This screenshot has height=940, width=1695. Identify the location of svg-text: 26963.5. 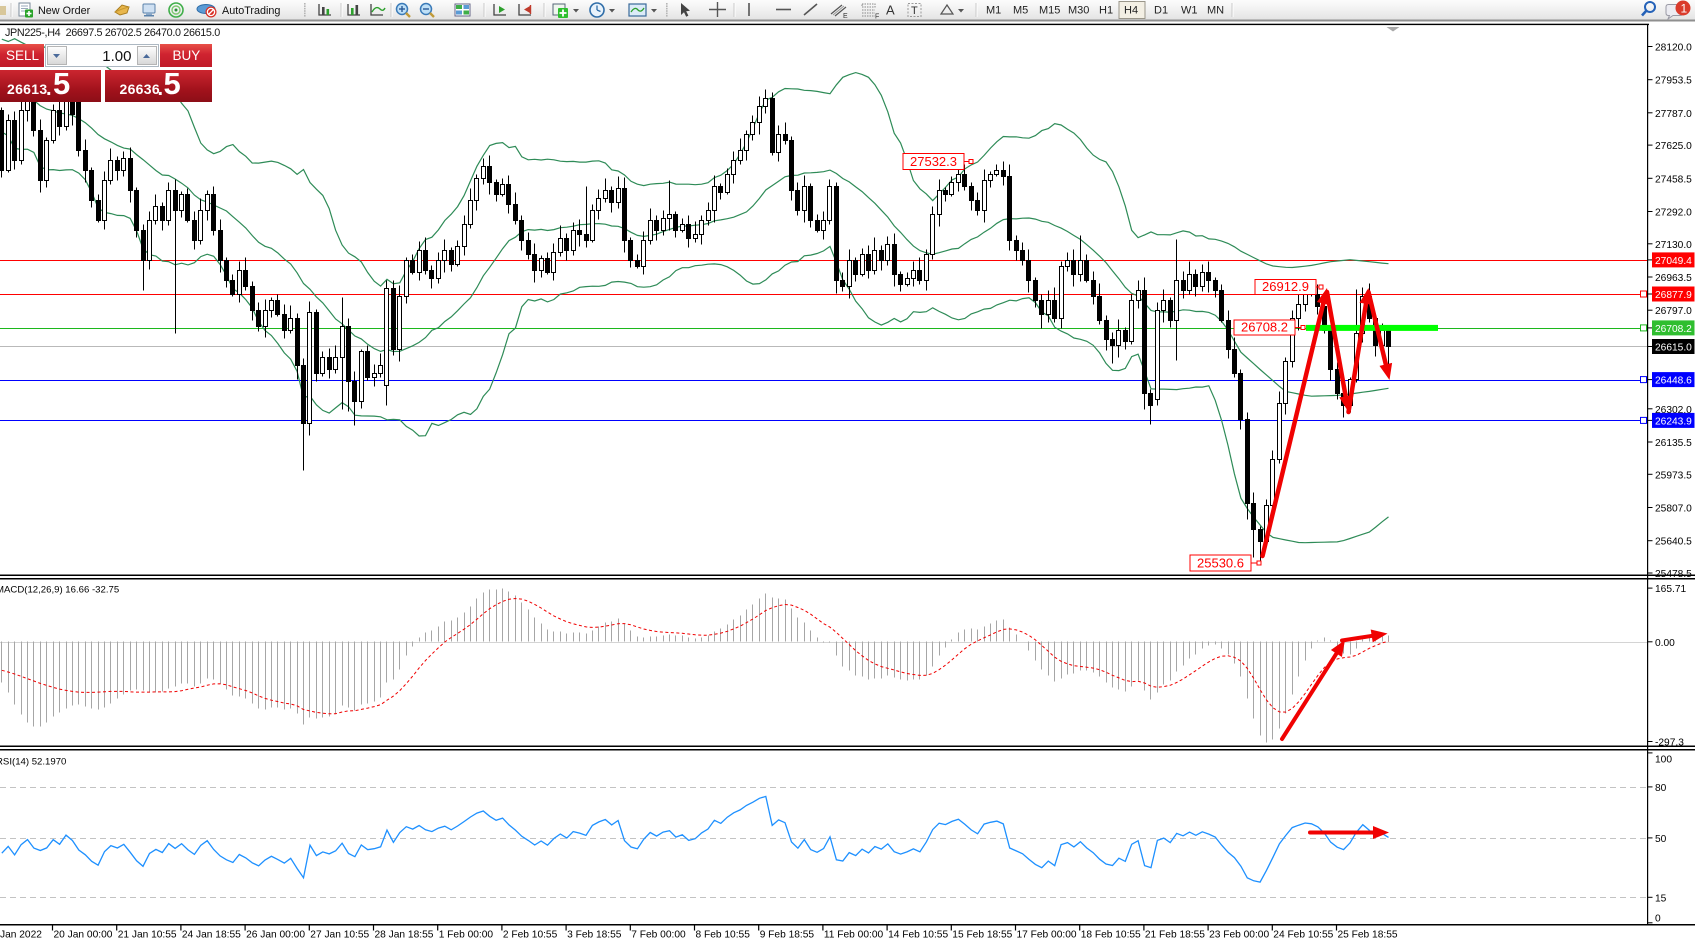
(1673, 278).